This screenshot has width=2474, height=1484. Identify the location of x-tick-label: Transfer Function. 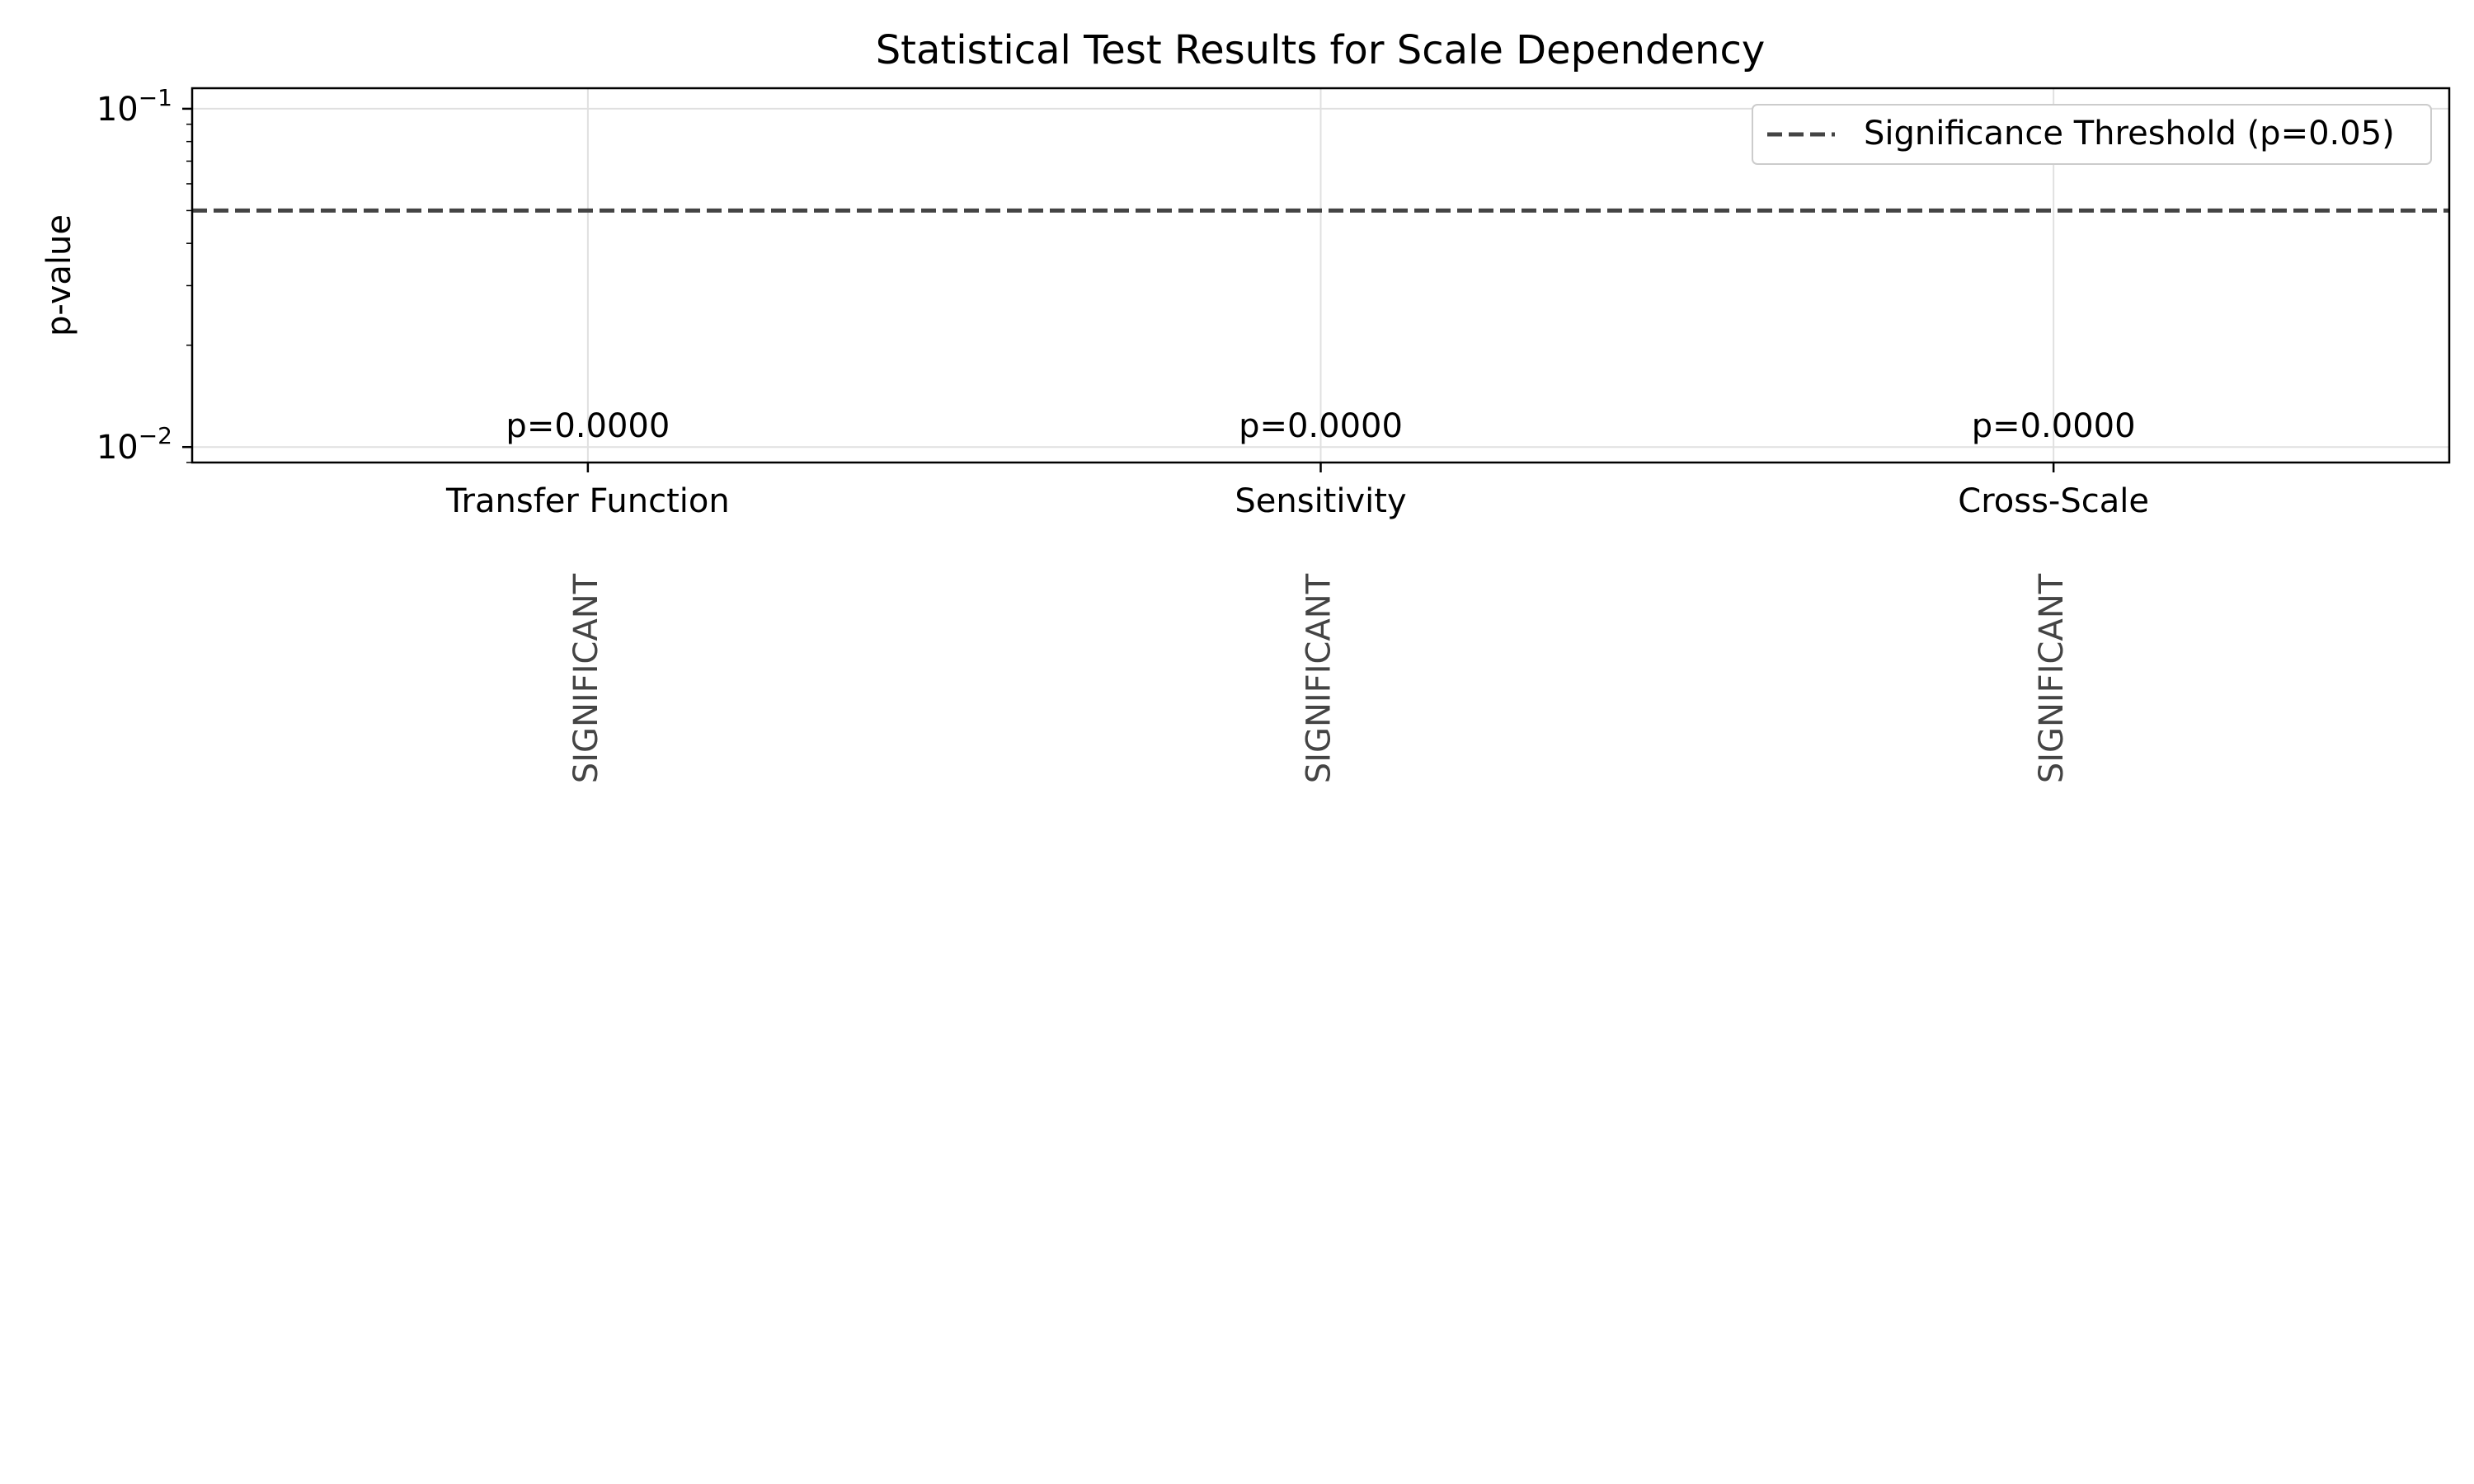
(587, 501).